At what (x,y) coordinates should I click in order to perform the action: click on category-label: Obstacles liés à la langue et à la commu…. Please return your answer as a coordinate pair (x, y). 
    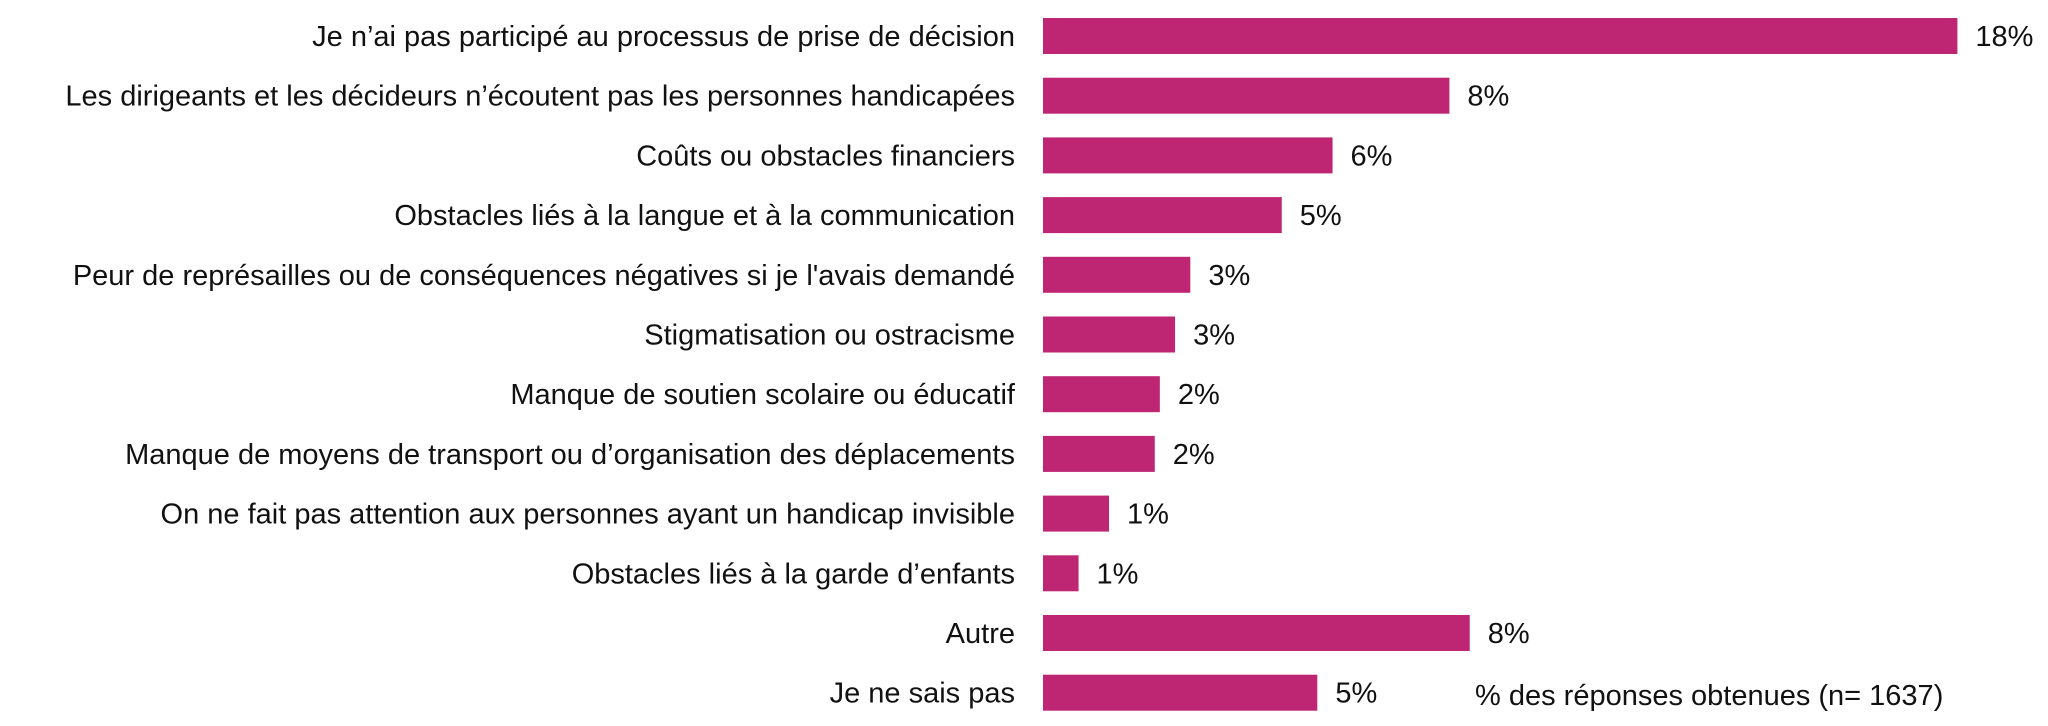
    Looking at the image, I should click on (704, 216).